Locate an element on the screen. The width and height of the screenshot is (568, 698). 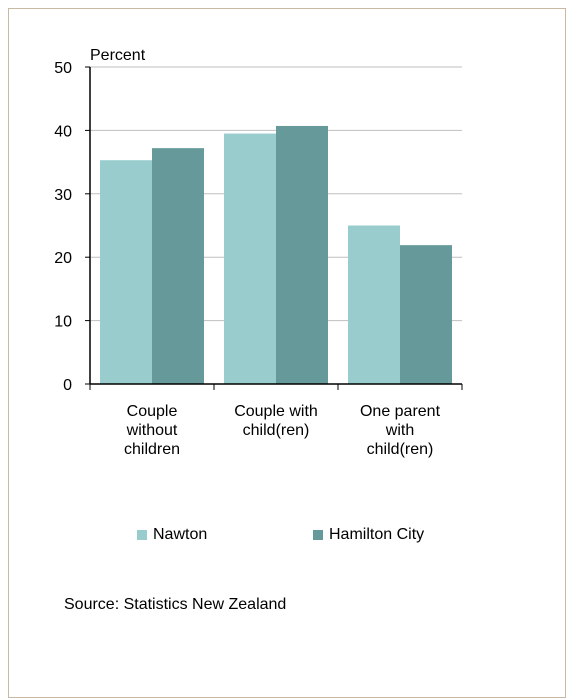
x-tick-label: Couple with child(ren) is located at coordinates (276, 421).